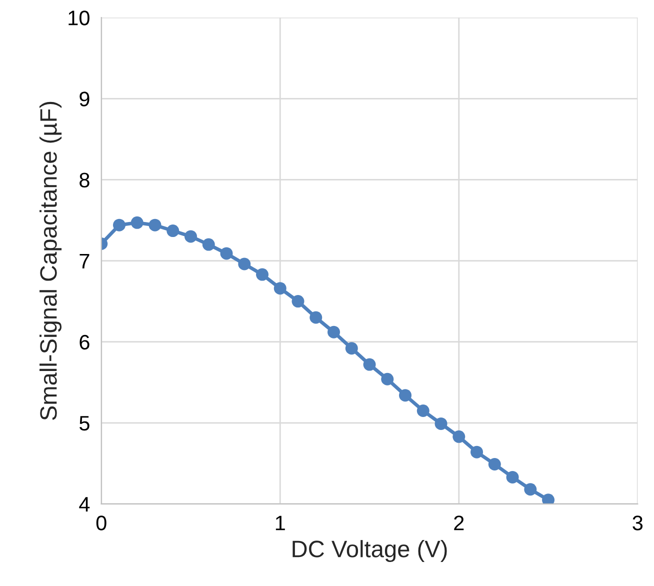 The image size is (654, 586). I want to click on y-tick-label: 5, so click(85, 423).